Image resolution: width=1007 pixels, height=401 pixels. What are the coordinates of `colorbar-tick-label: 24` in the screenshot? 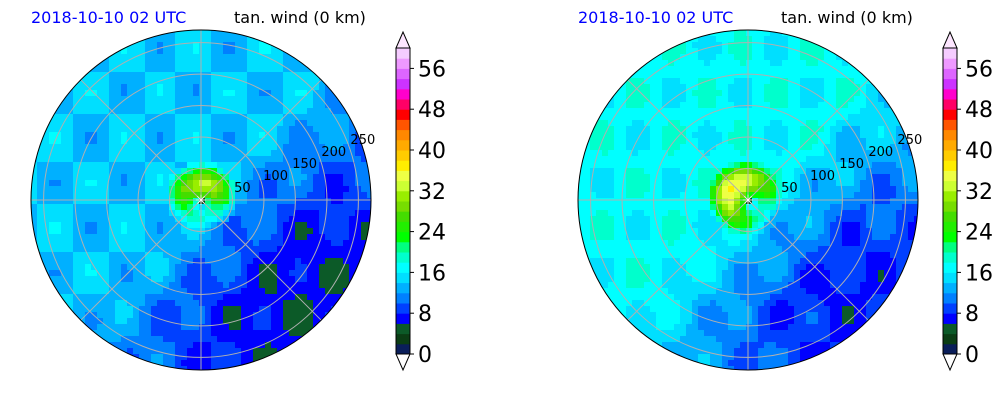 It's located at (979, 233).